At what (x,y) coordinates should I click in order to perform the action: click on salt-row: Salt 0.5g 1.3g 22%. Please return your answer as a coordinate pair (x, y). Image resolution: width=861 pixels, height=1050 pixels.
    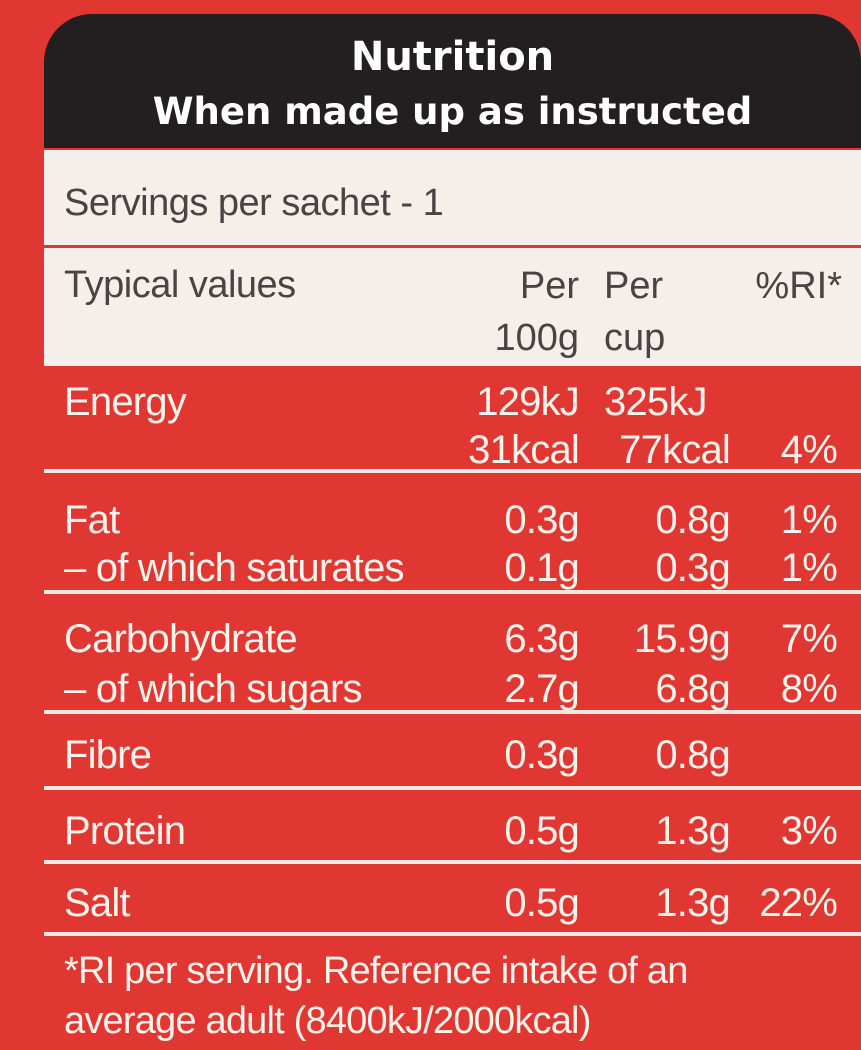
    Looking at the image, I should click on (452, 901).